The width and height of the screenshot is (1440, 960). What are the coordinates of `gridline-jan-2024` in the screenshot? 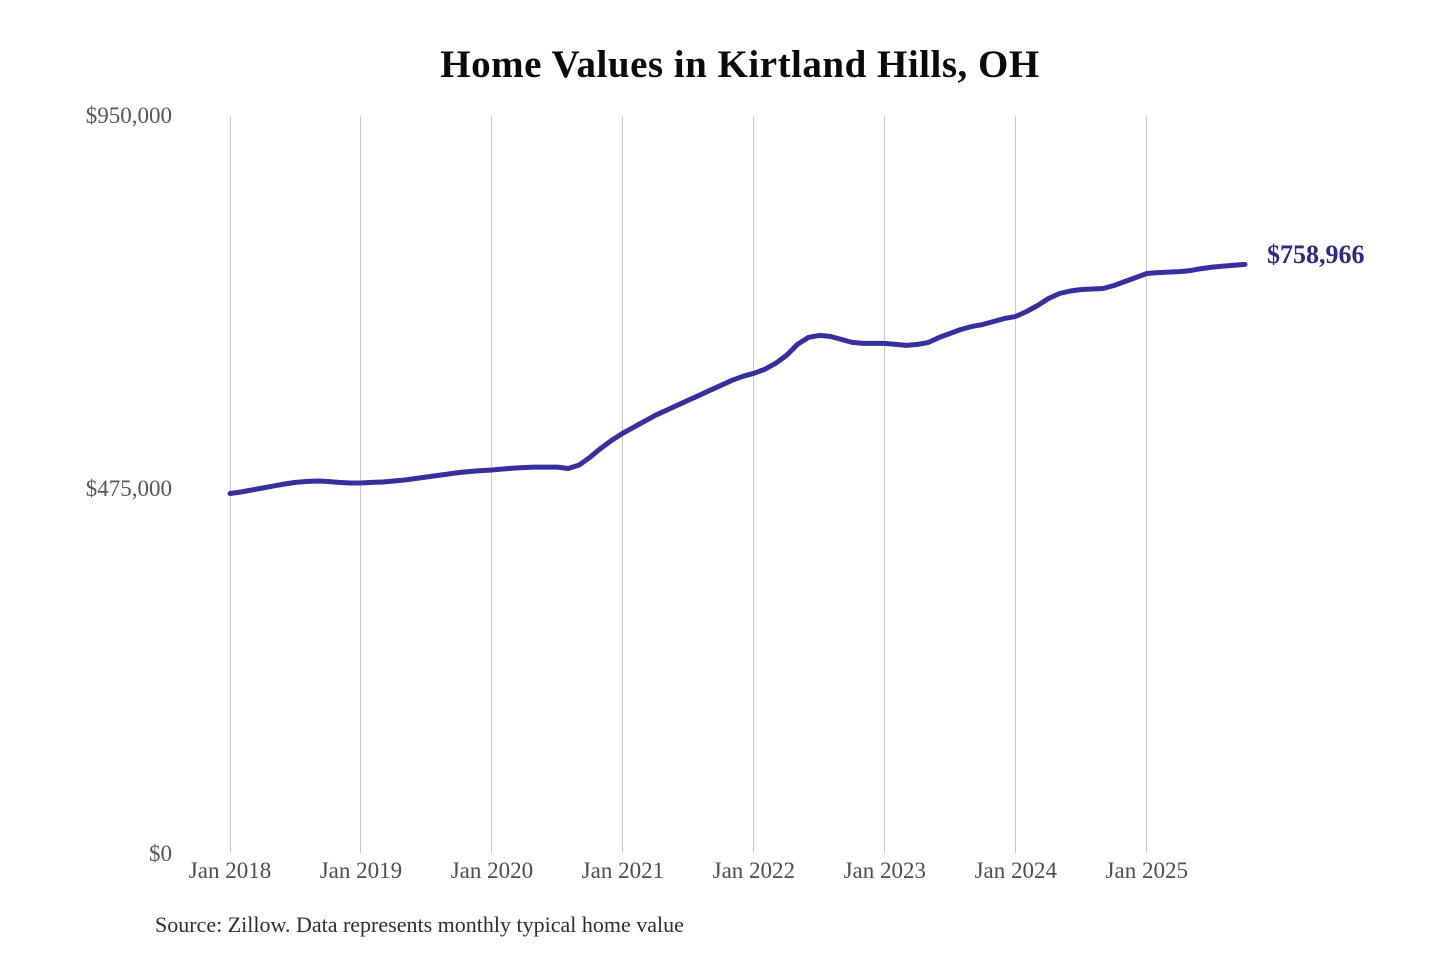 It's located at (1016, 484).